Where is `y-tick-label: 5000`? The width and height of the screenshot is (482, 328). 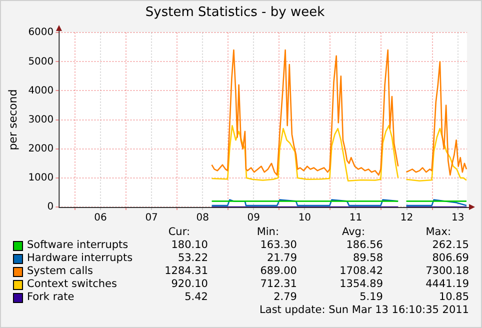 y-tick-label: 5000 is located at coordinates (41, 62).